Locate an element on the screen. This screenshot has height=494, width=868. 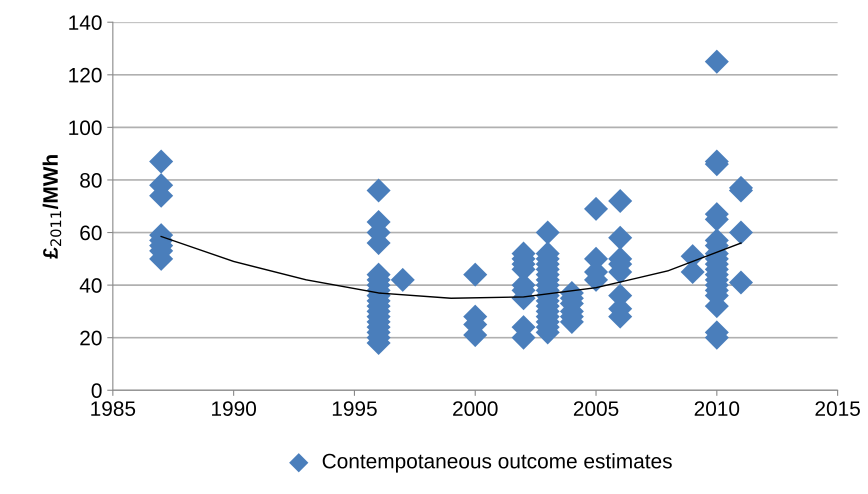
y-tick-label: 80 is located at coordinates (91, 180).